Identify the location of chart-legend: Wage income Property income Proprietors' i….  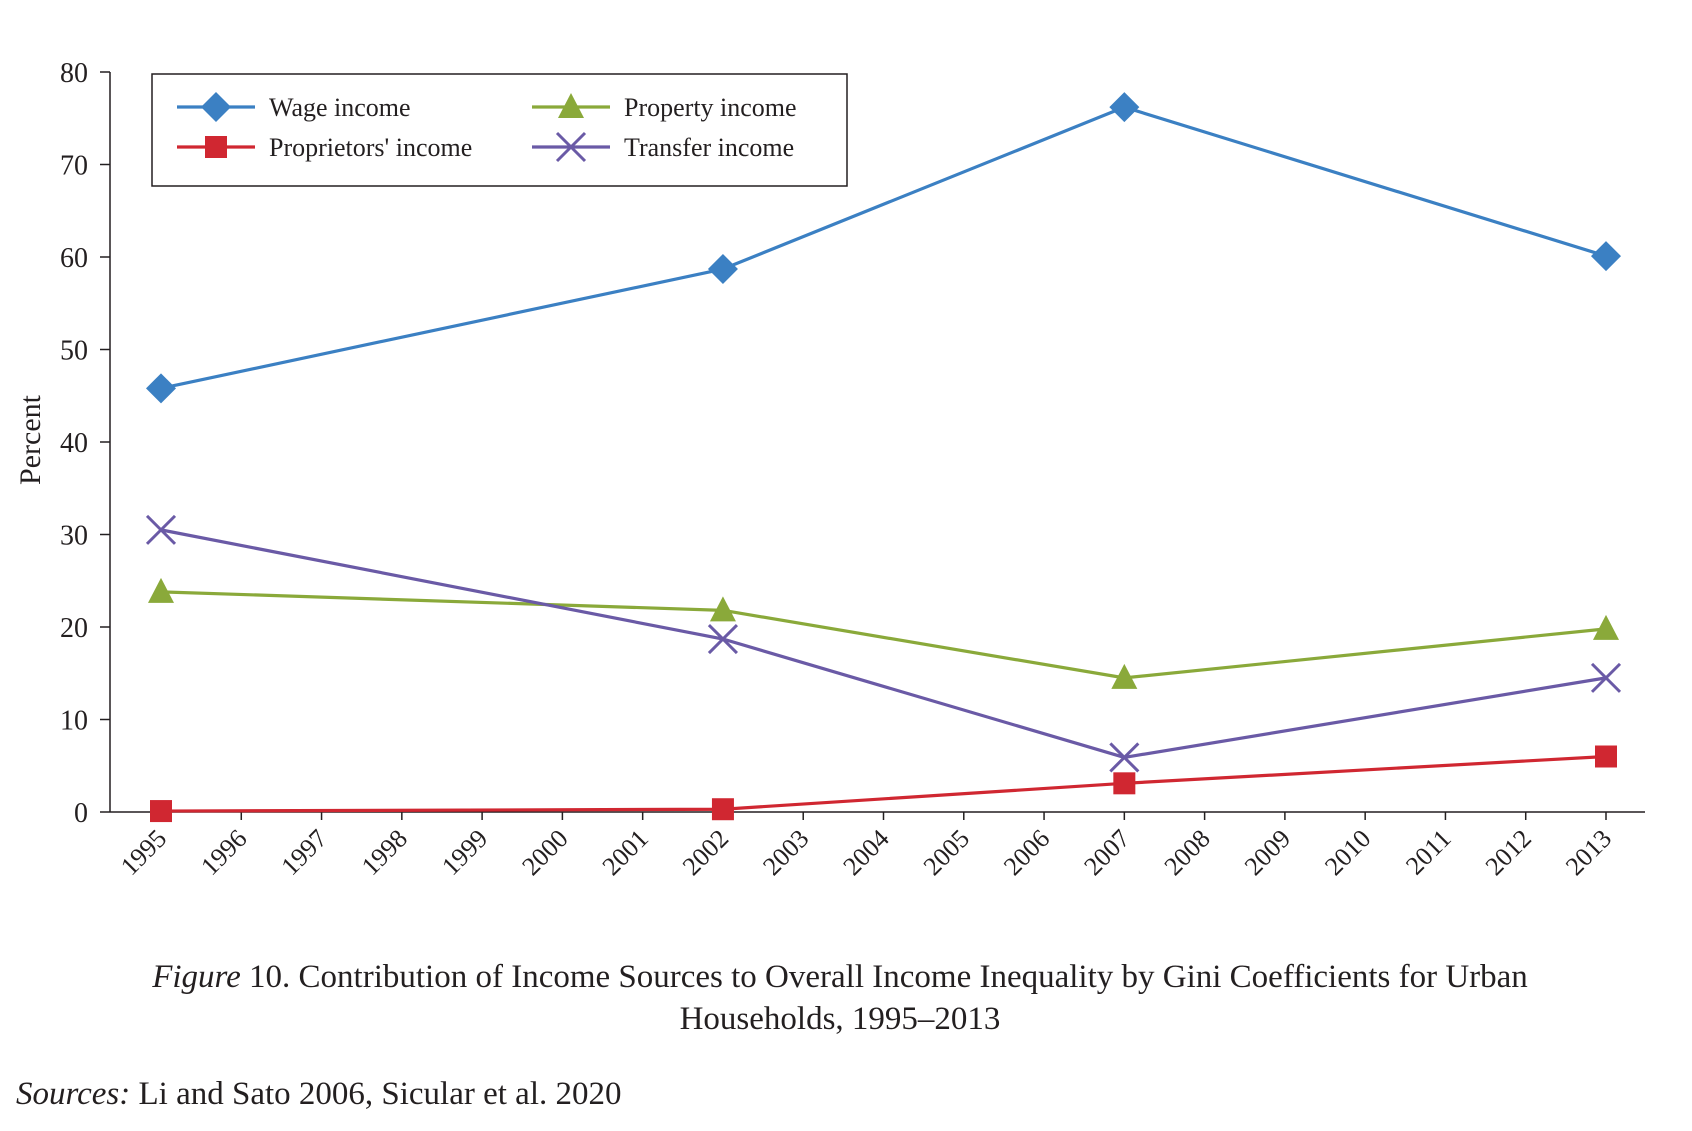
(499, 130).